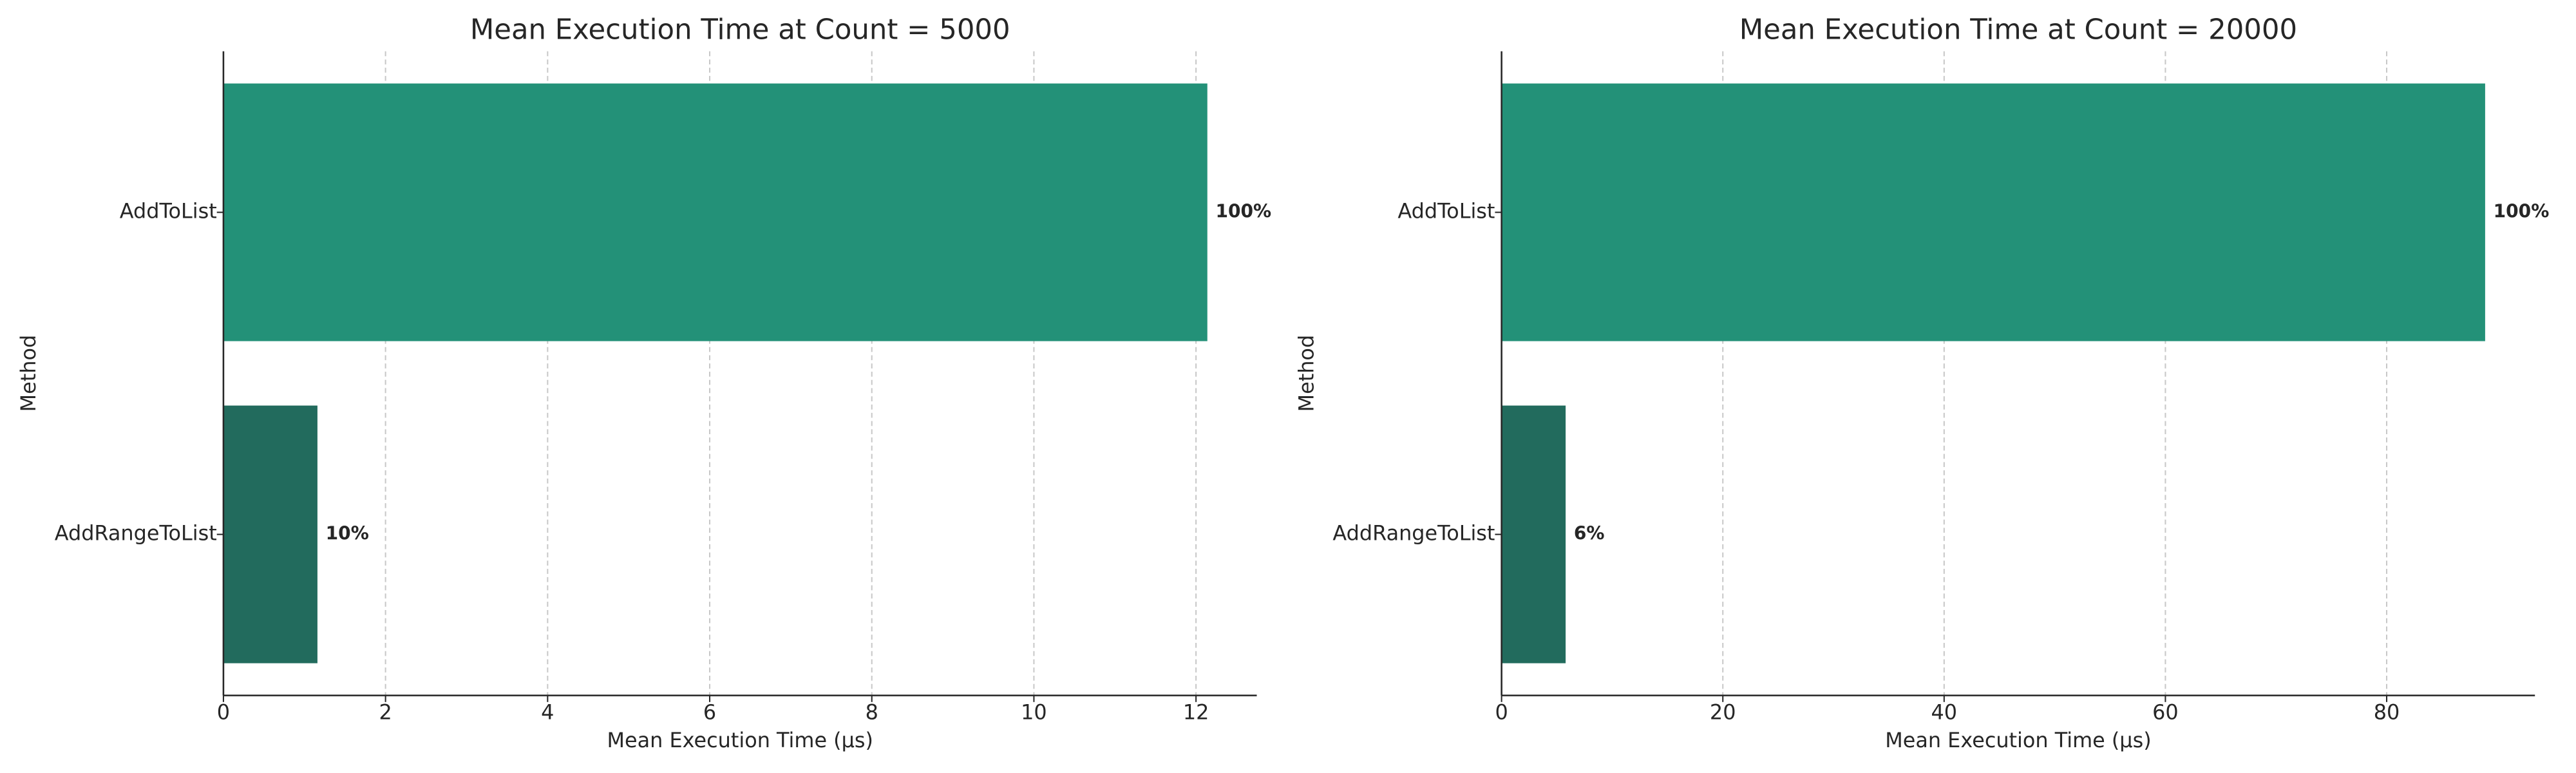 This screenshot has width=2576, height=773. I want to click on x-tick-label: 20, so click(1723, 712).